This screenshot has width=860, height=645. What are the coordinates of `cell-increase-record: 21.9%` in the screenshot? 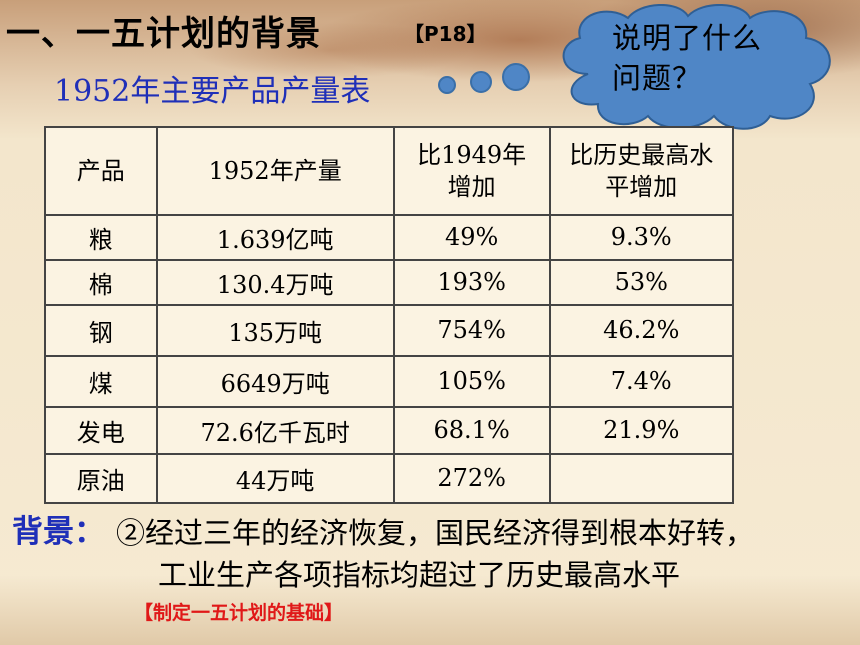 It's located at (641, 430).